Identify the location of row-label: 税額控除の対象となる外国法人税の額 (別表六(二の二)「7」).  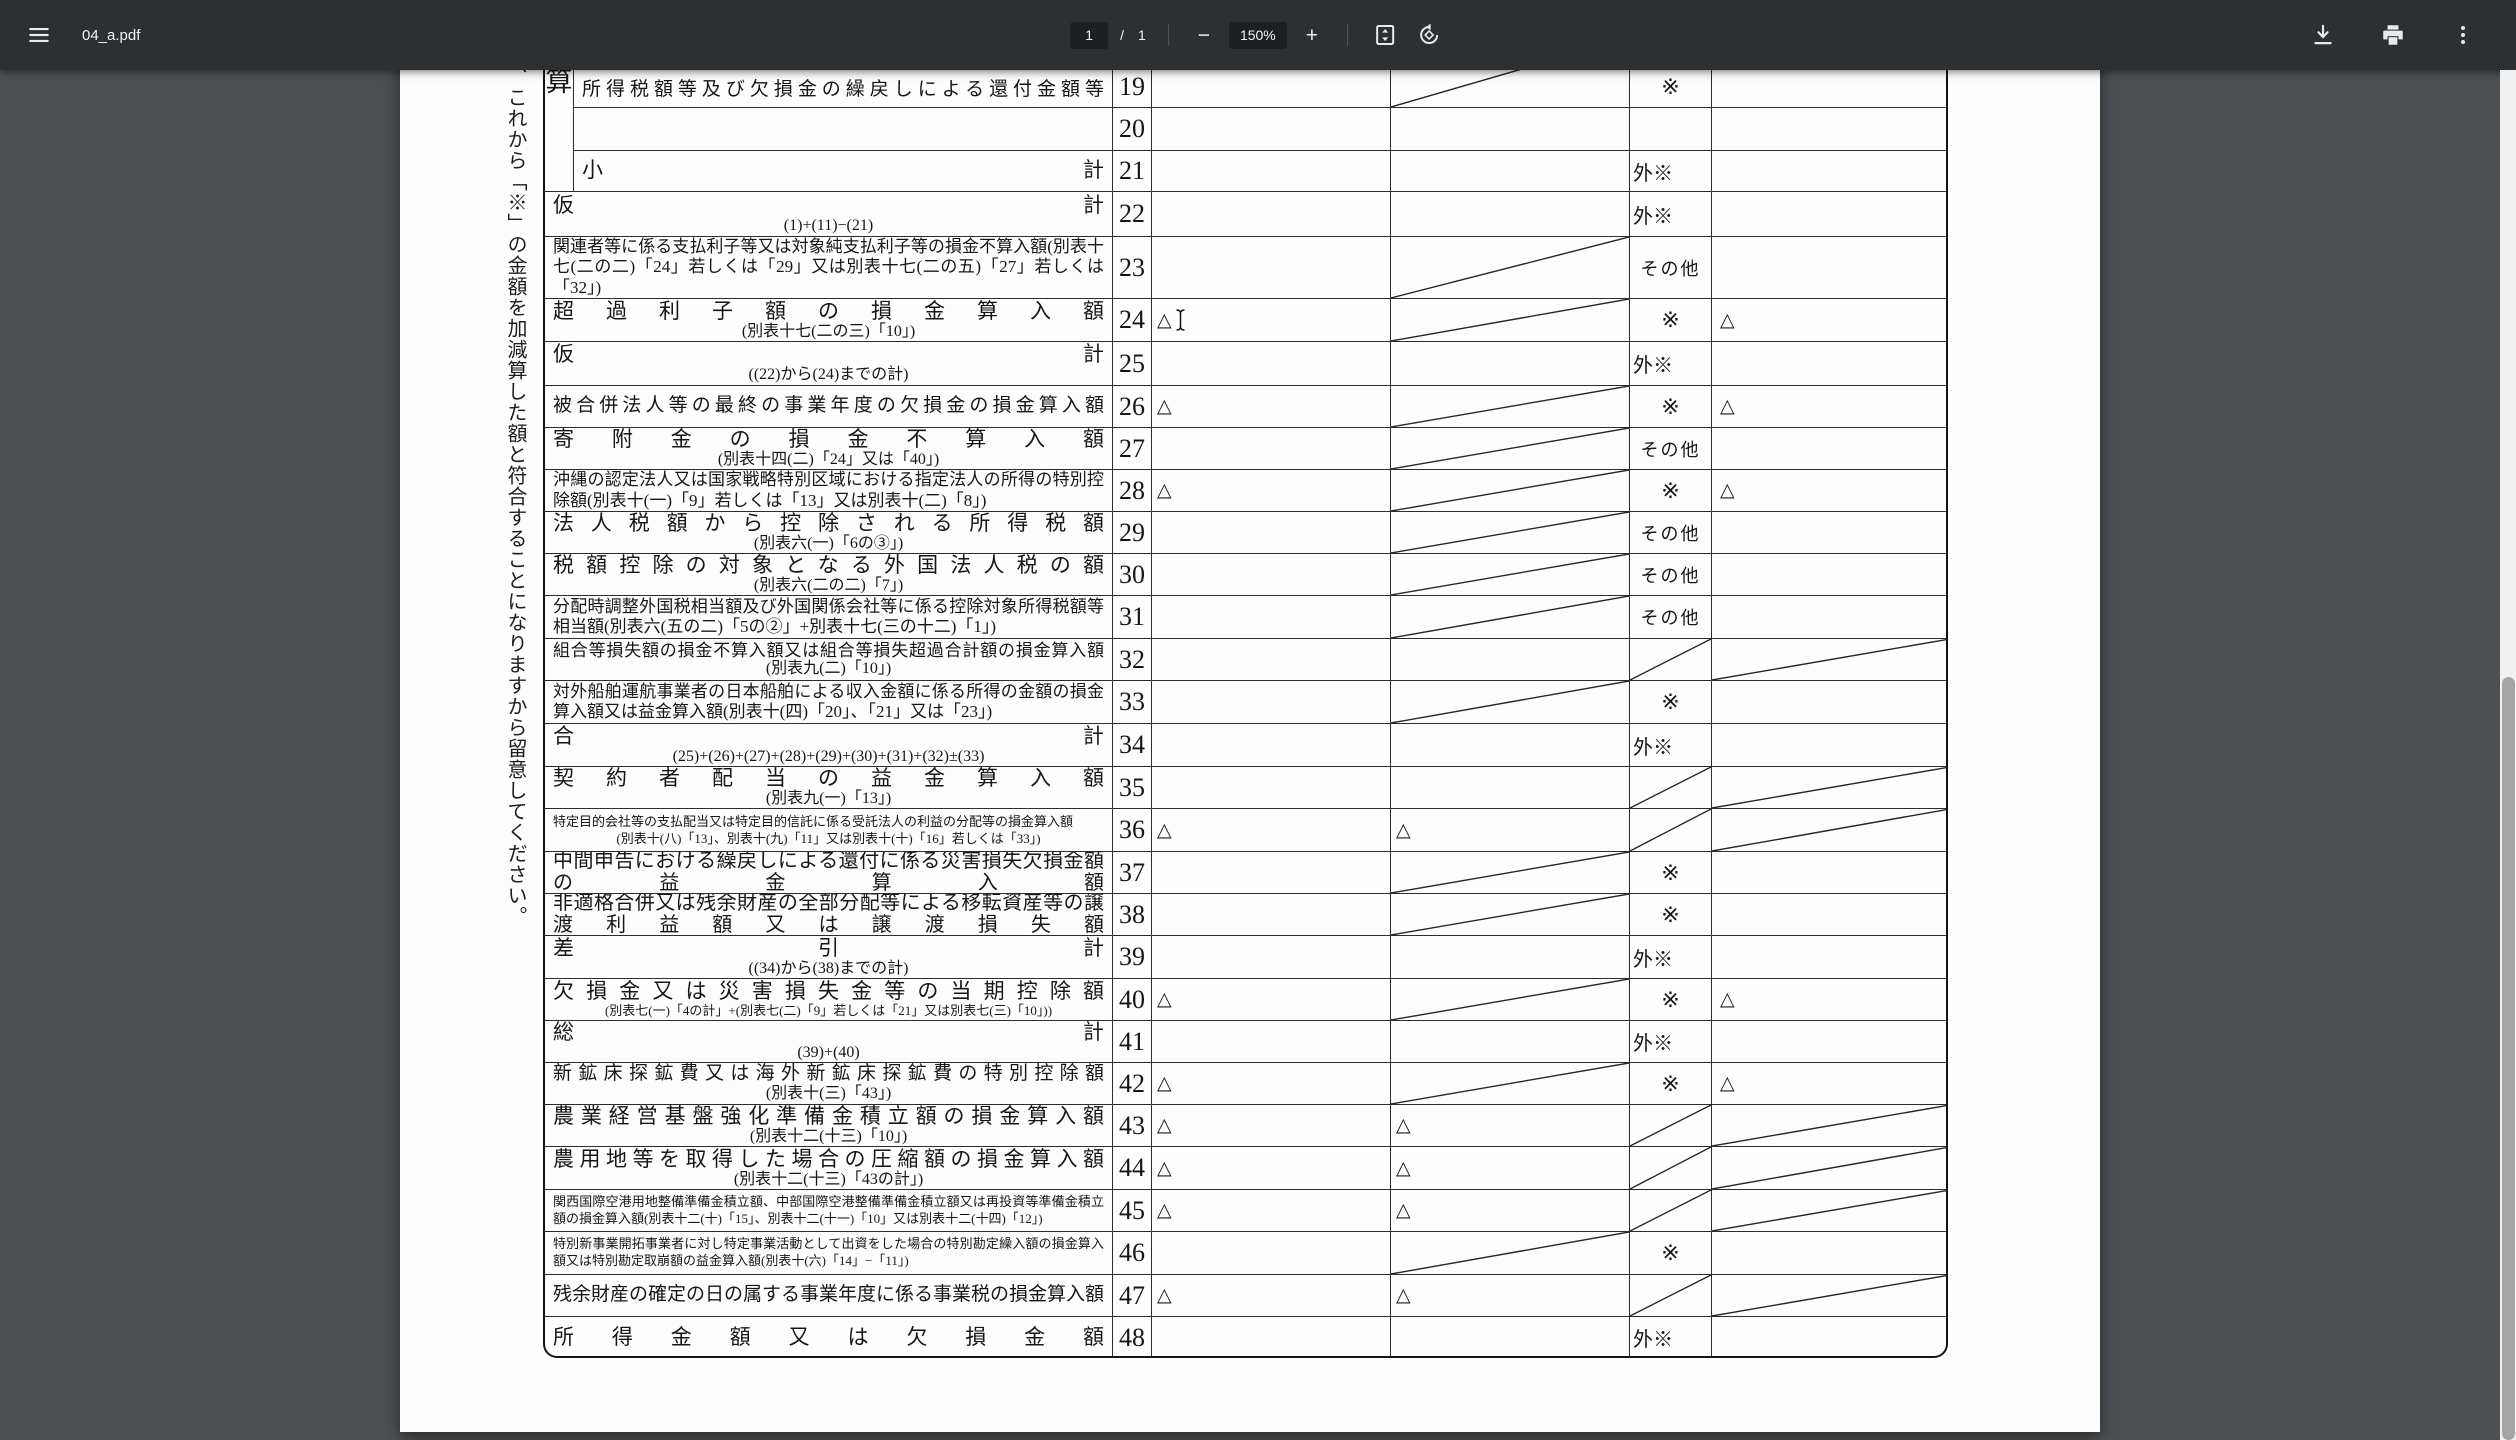
(828, 574).